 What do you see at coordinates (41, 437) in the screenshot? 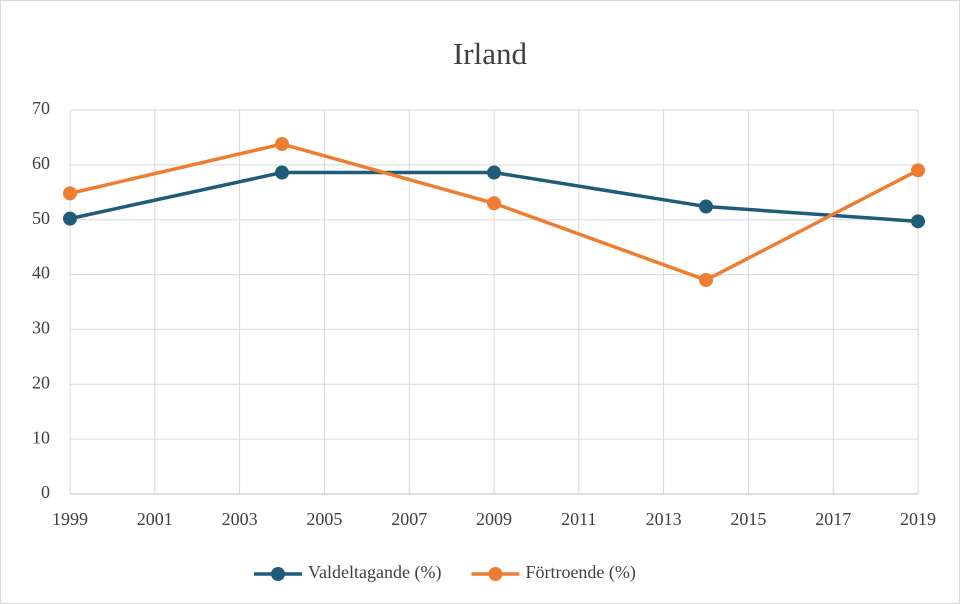
I see `y-tick-label: 10` at bounding box center [41, 437].